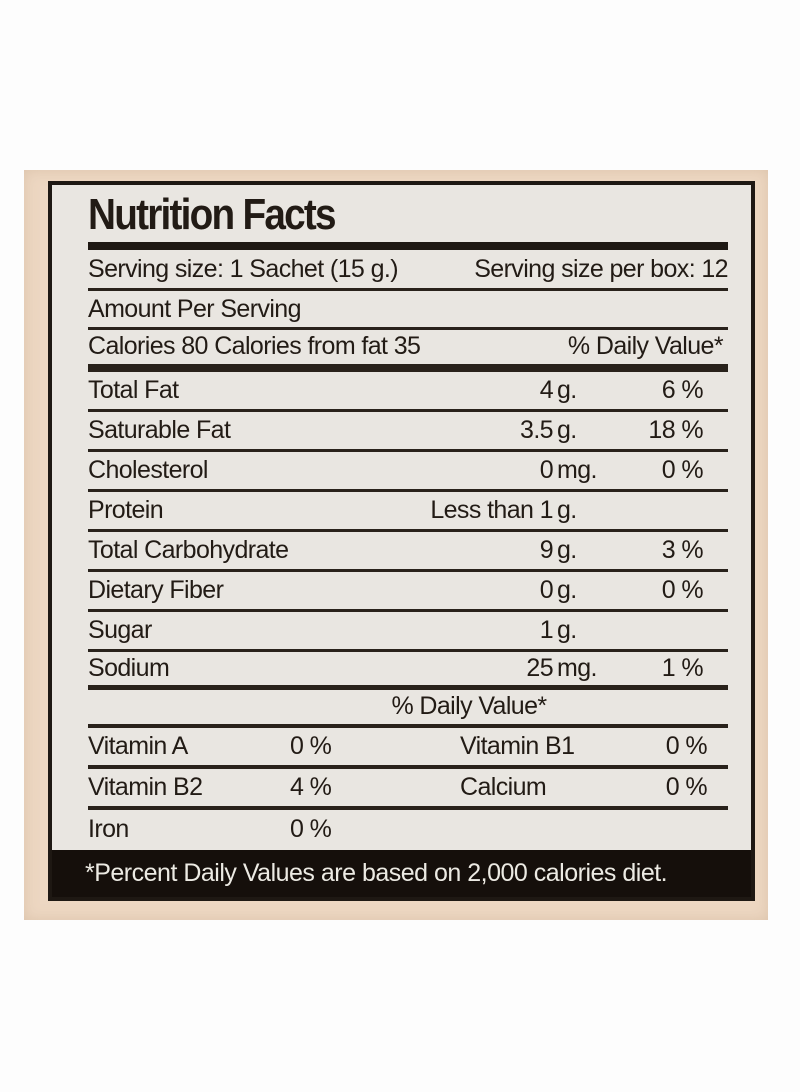 This screenshot has height=1092, width=800. What do you see at coordinates (537, 430) in the screenshot?
I see `nutrient-amount-value: 3.5` at bounding box center [537, 430].